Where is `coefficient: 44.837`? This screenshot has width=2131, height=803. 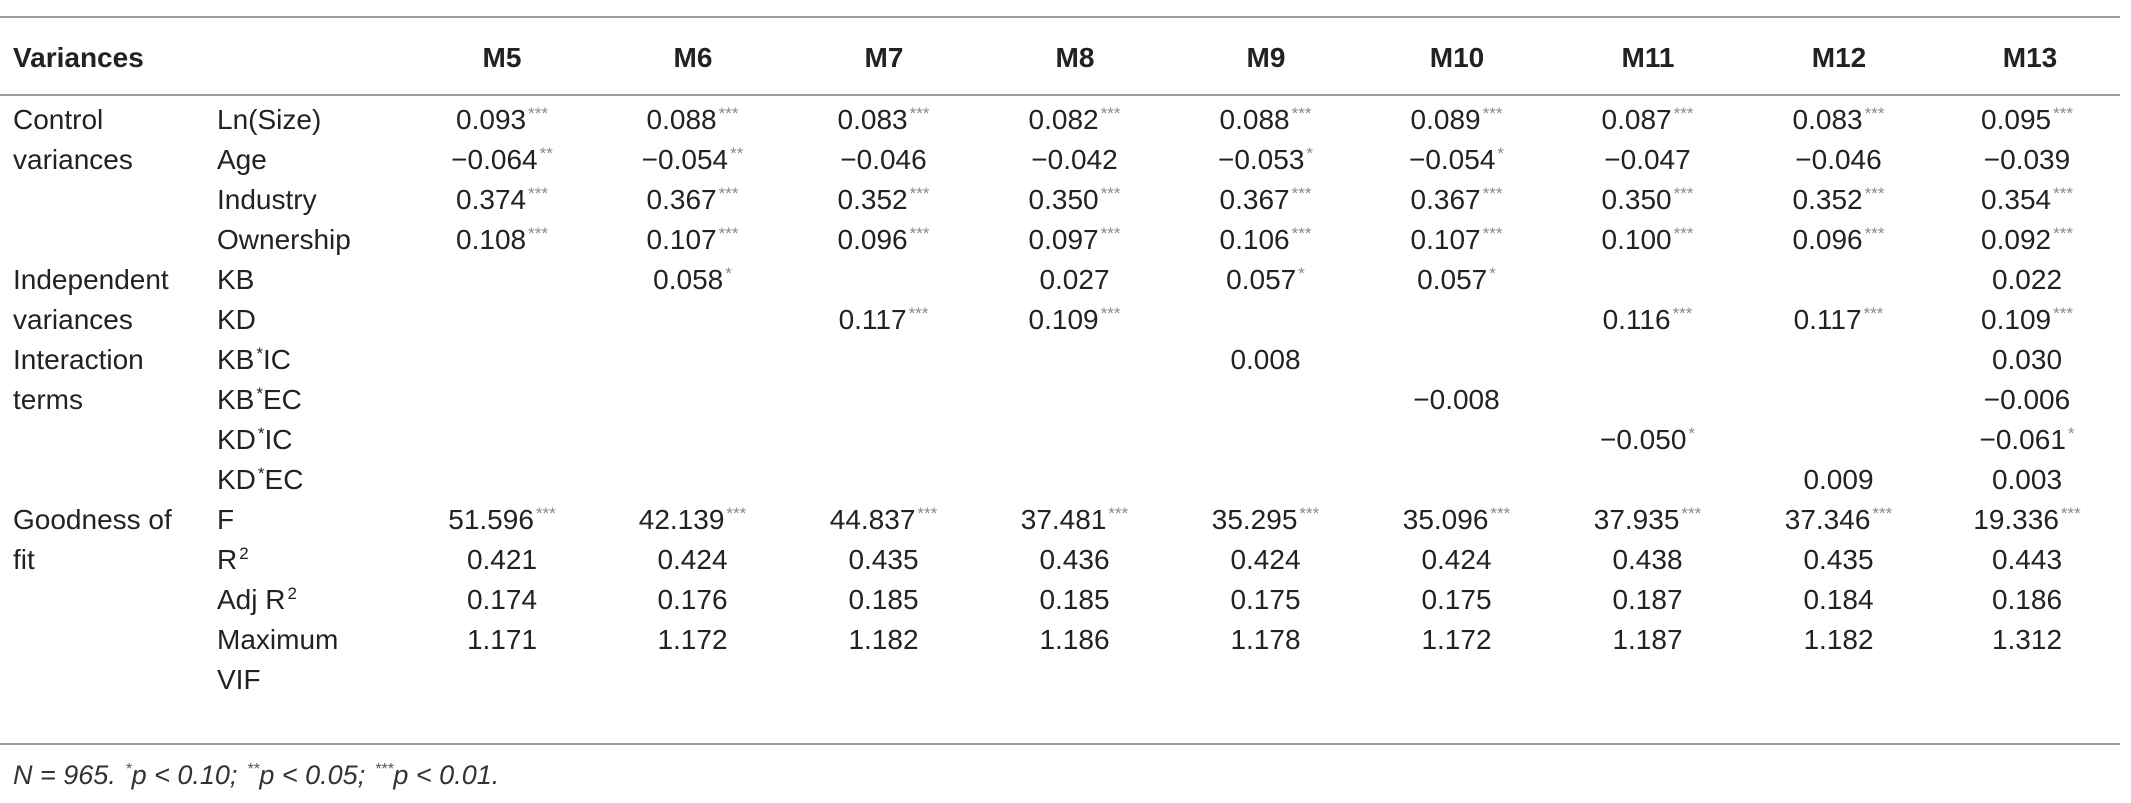
coefficient: 44.837 is located at coordinates (872, 519).